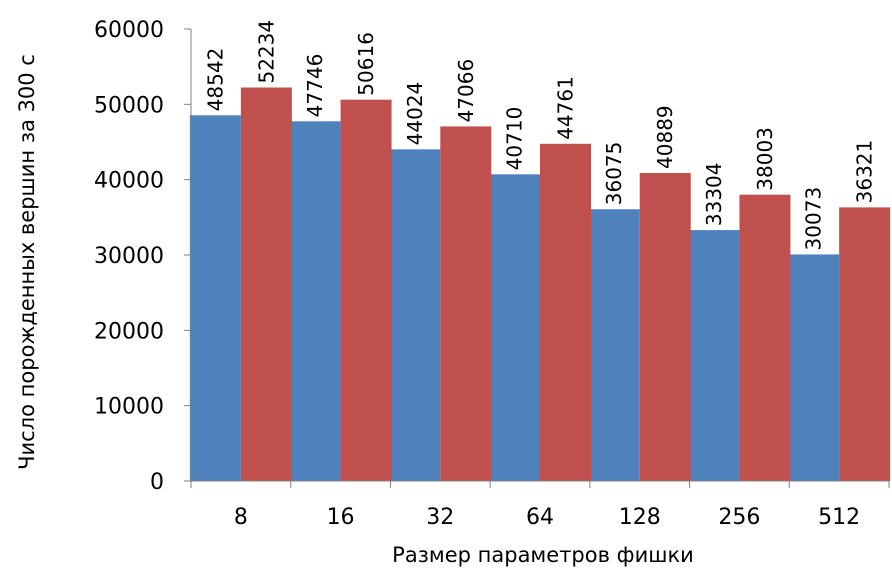 The width and height of the screenshot is (892, 575). What do you see at coordinates (665, 137) in the screenshot?
I see `data-label: 40889` at bounding box center [665, 137].